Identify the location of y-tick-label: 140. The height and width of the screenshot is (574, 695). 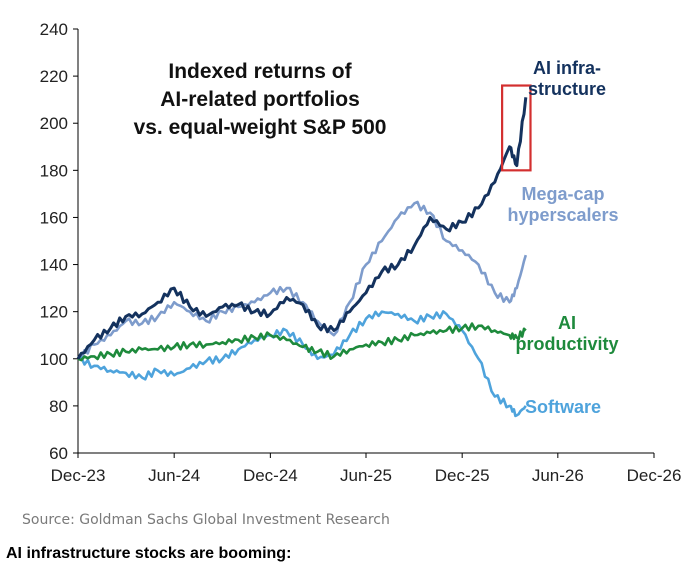
(54, 265).